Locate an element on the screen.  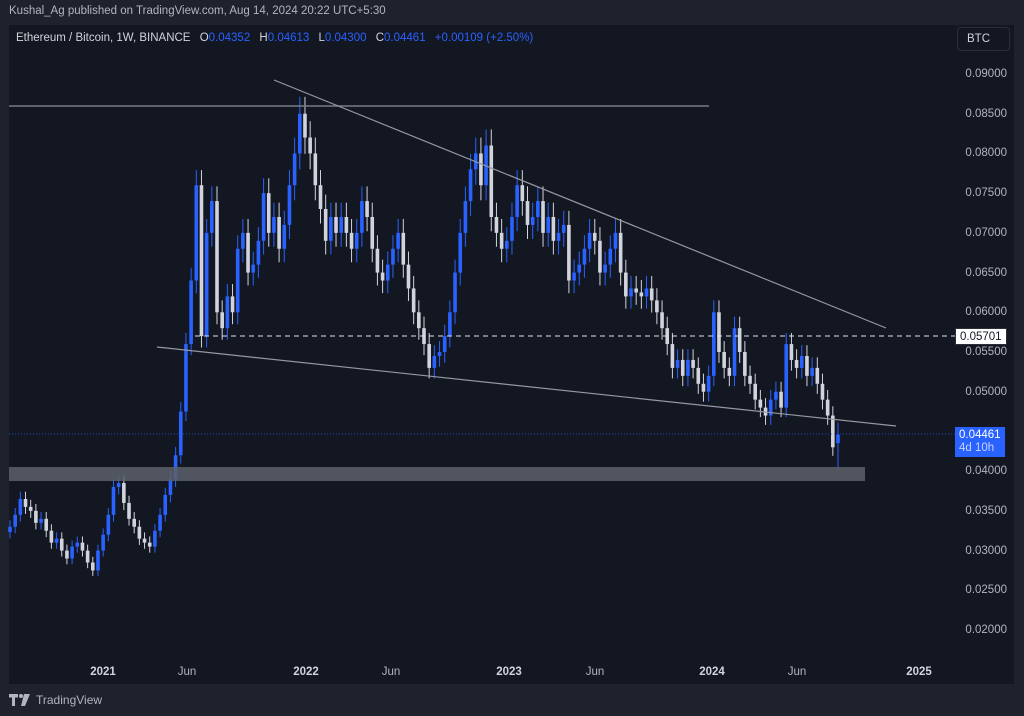
low-label: L is located at coordinates (321, 38).